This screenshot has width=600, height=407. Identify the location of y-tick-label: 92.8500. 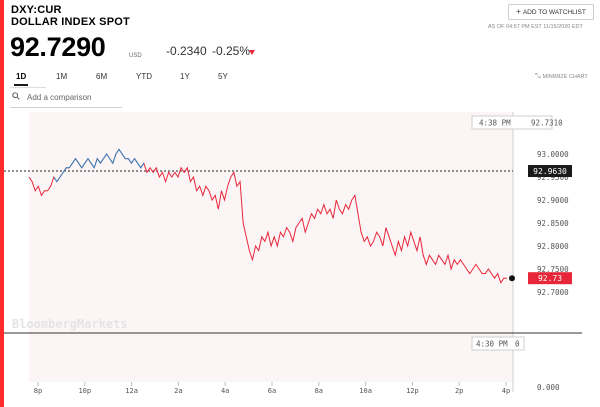
(553, 223).